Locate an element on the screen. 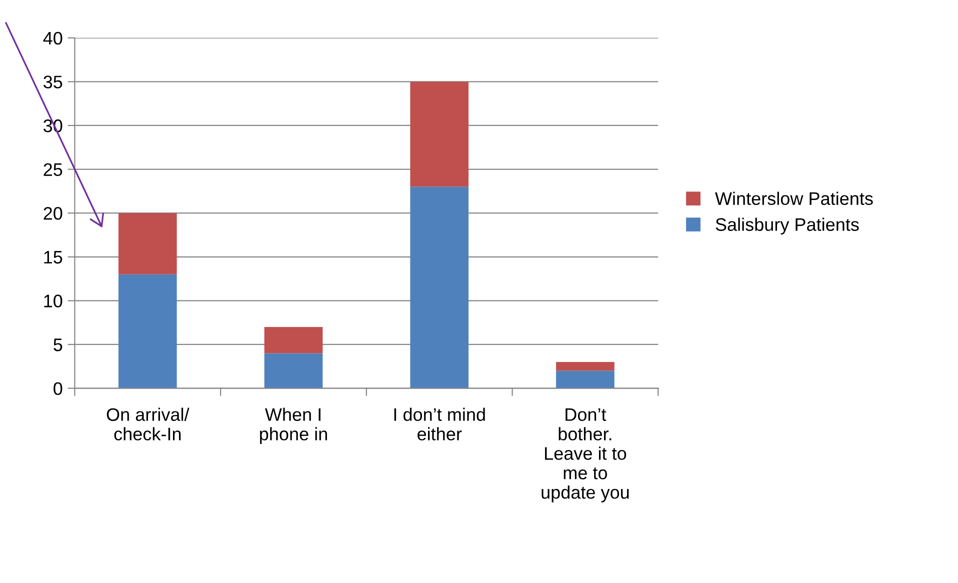 The height and width of the screenshot is (583, 958). x-tick-label: On arrival/ check-In is located at coordinates (148, 424).